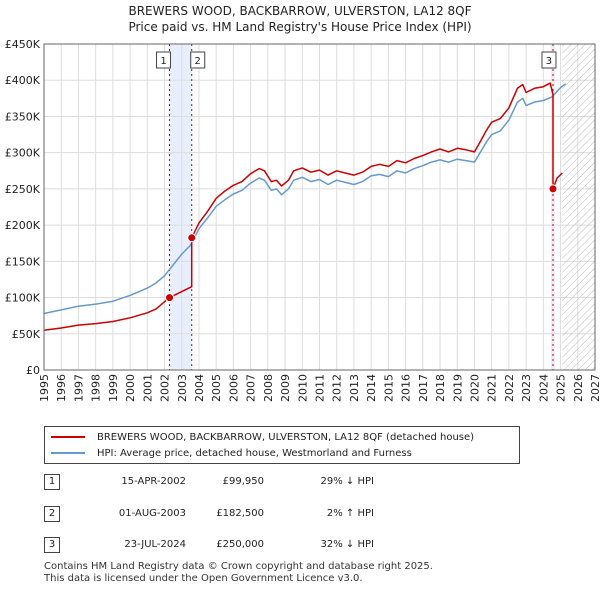  I want to click on x-tick-label: 2009, so click(285, 388).